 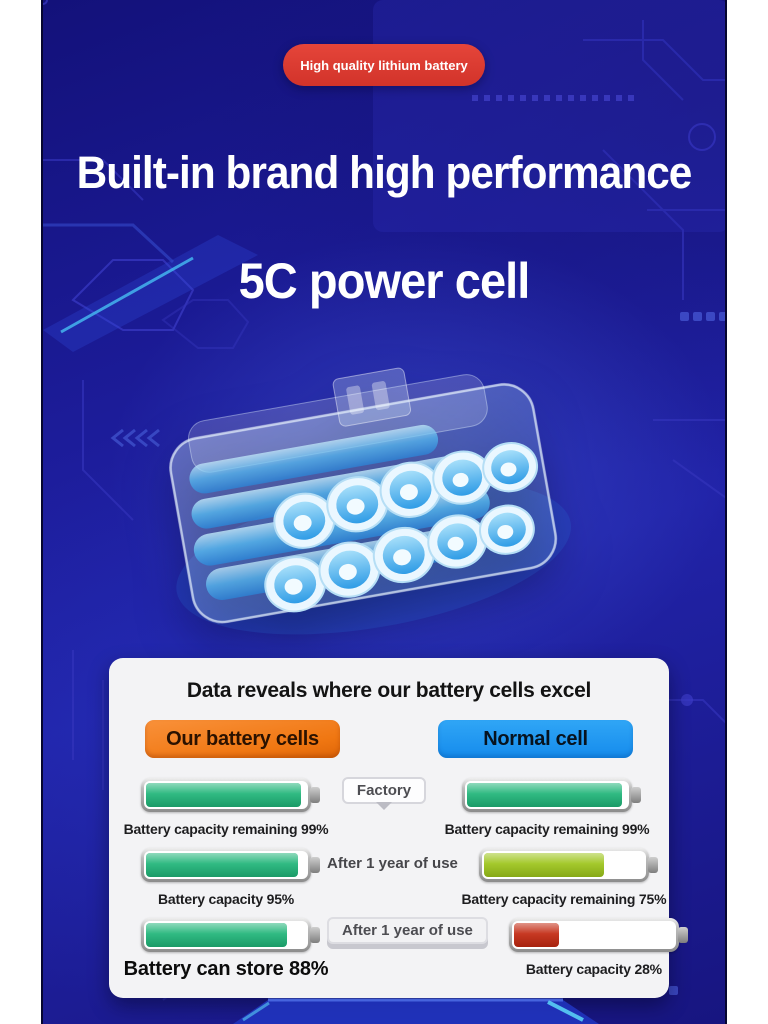 What do you see at coordinates (416, 1011) in the screenshot?
I see `bottom-chevron-decoration` at bounding box center [416, 1011].